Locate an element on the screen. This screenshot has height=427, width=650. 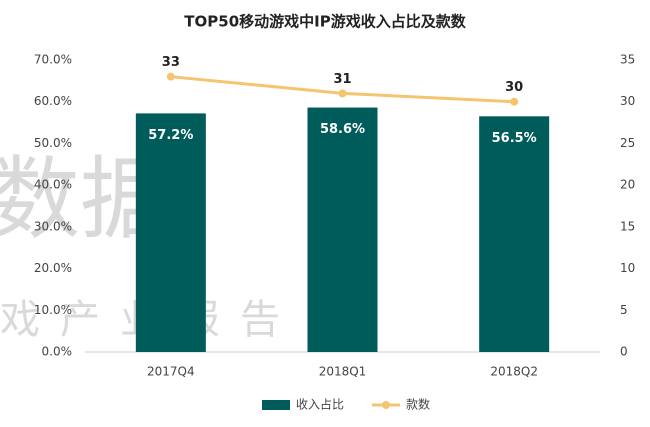
y2-tick-label: 20 is located at coordinates (627, 185).